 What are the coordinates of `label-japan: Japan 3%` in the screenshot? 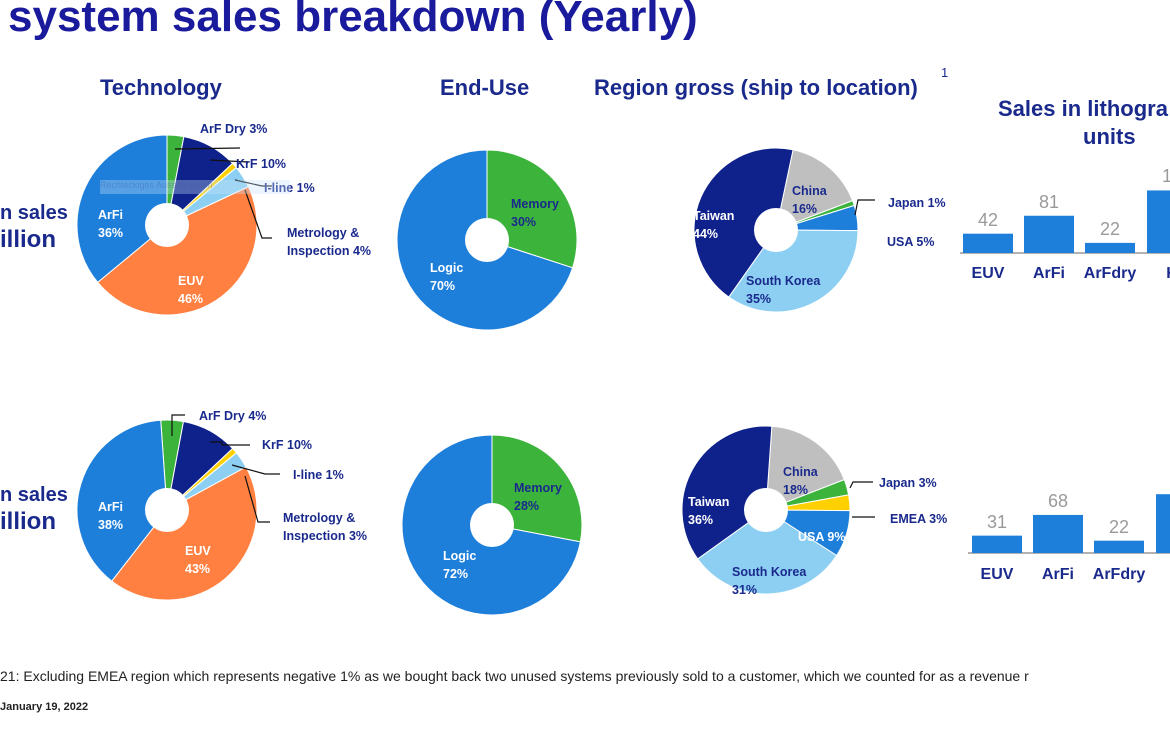 It's located at (908, 483).